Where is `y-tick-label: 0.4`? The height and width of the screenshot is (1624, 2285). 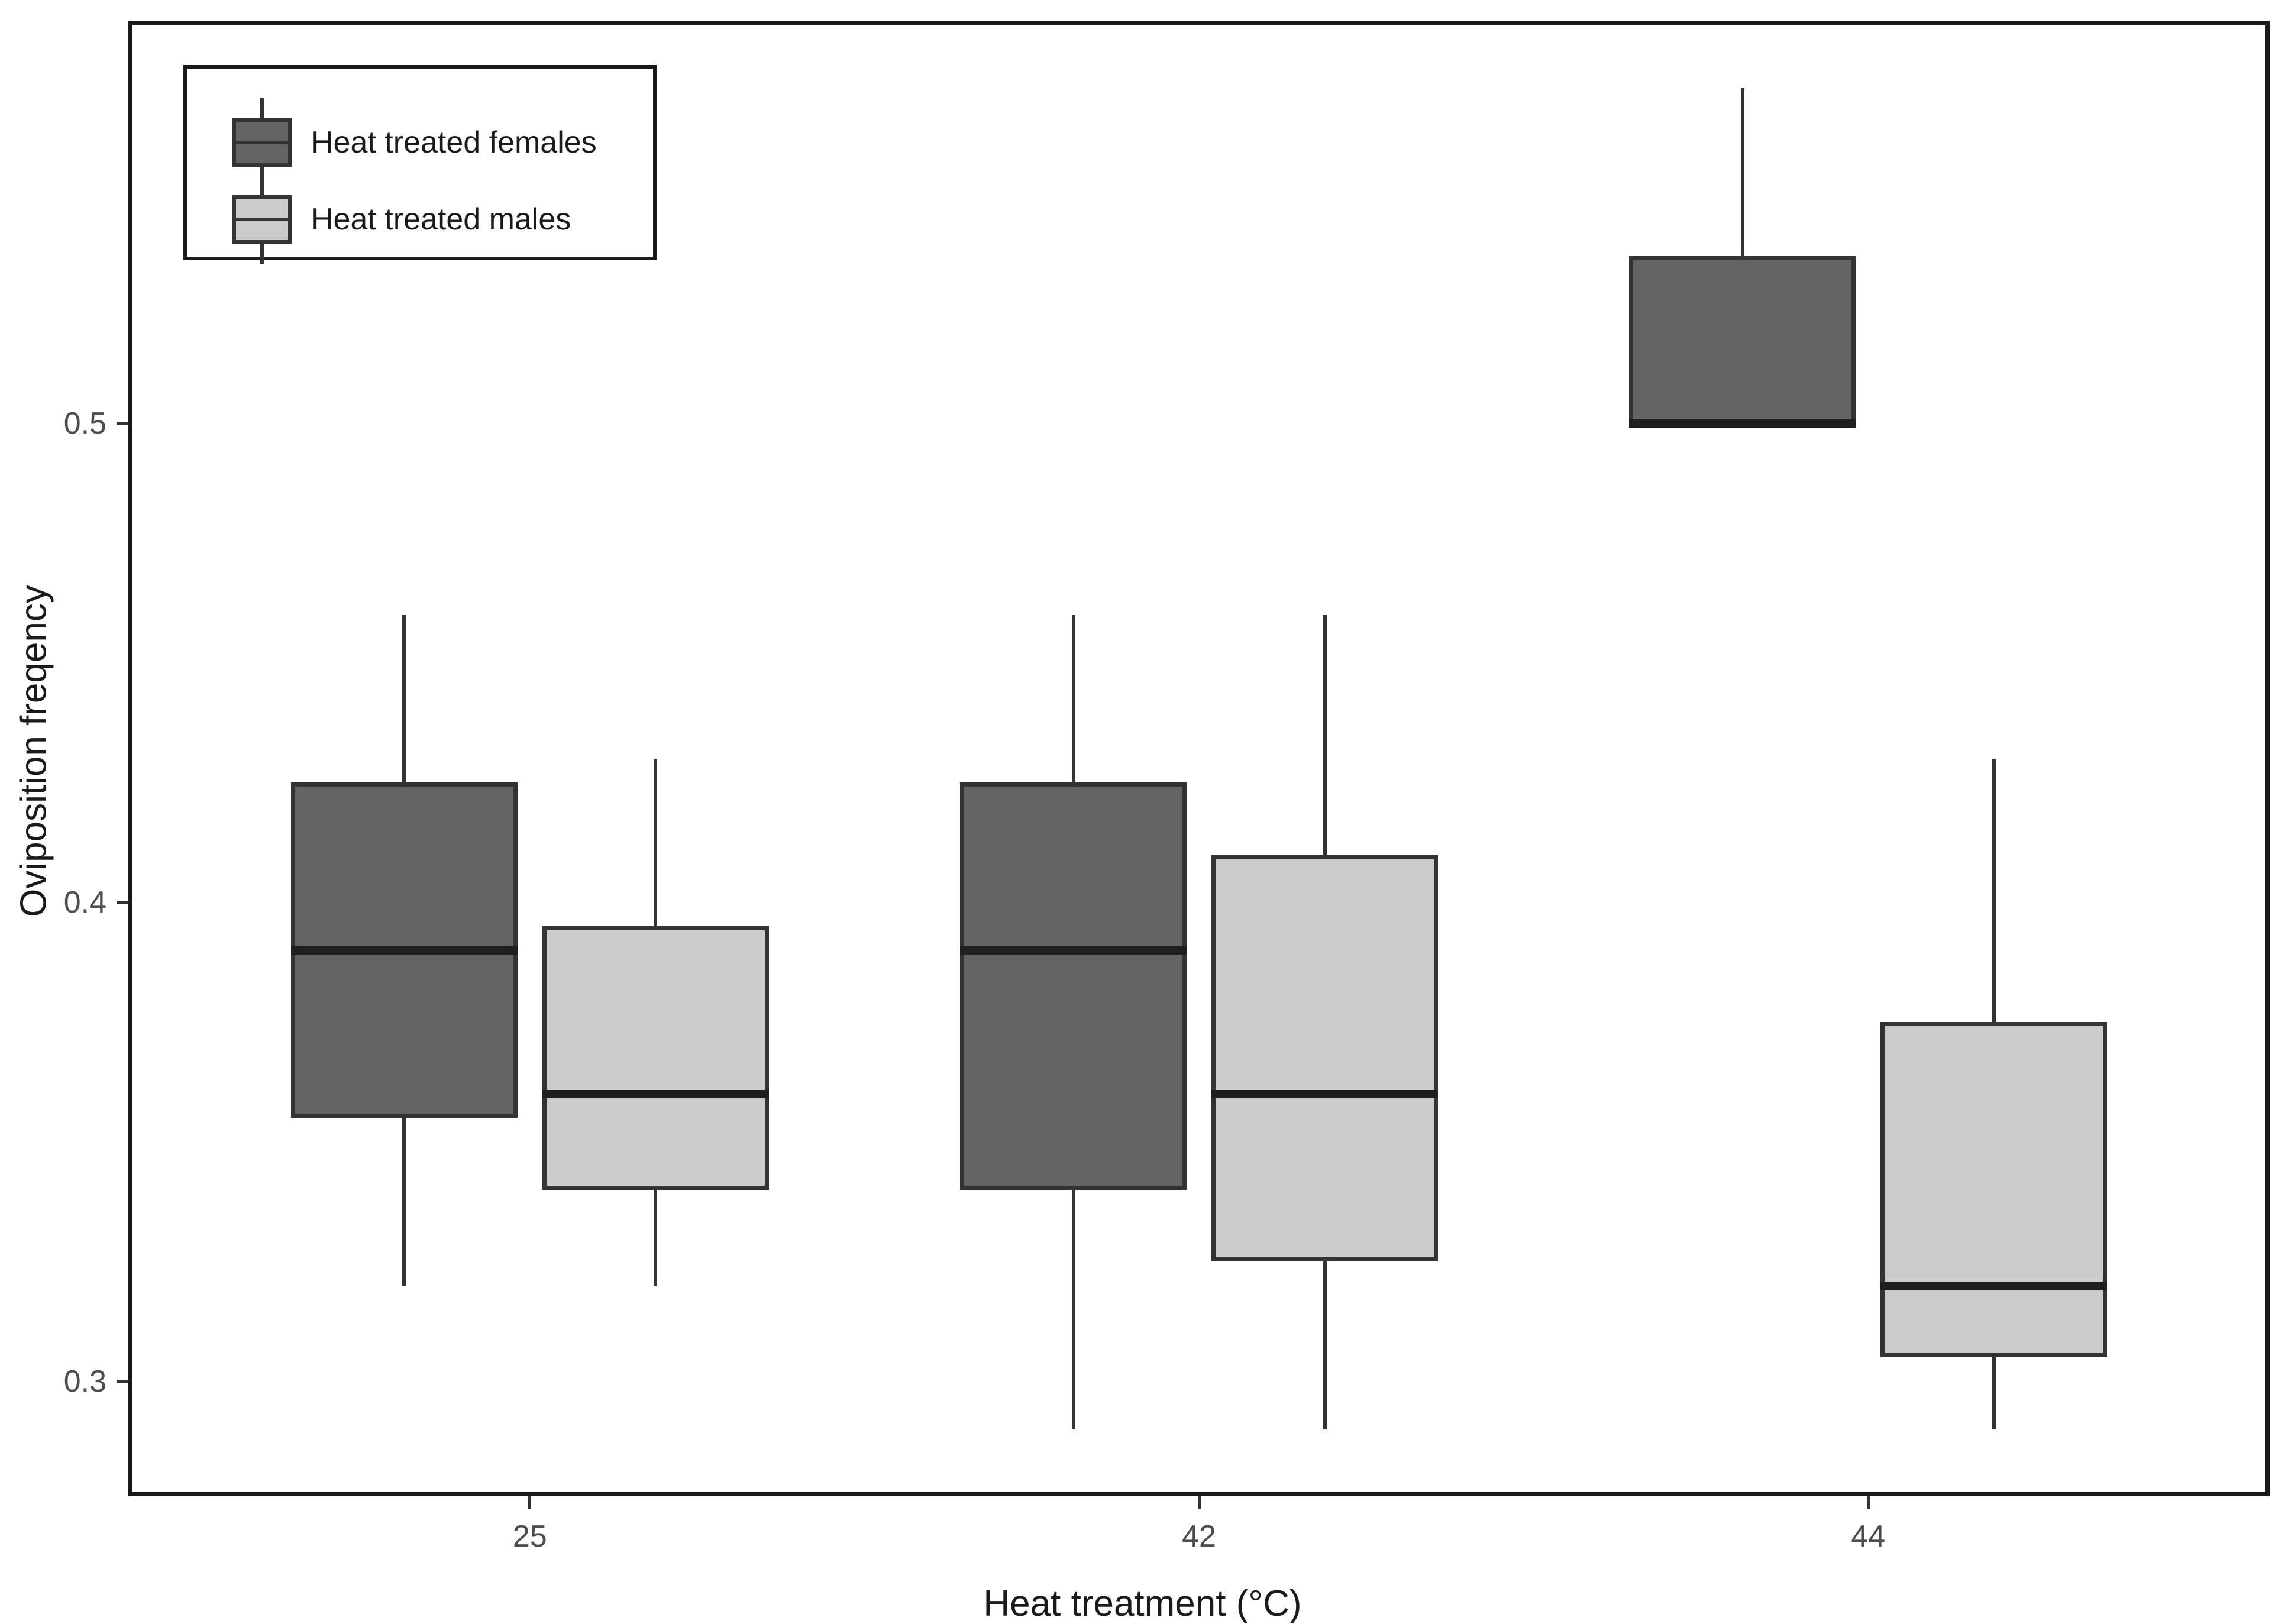
y-tick-label: 0.4 is located at coordinates (84, 902).